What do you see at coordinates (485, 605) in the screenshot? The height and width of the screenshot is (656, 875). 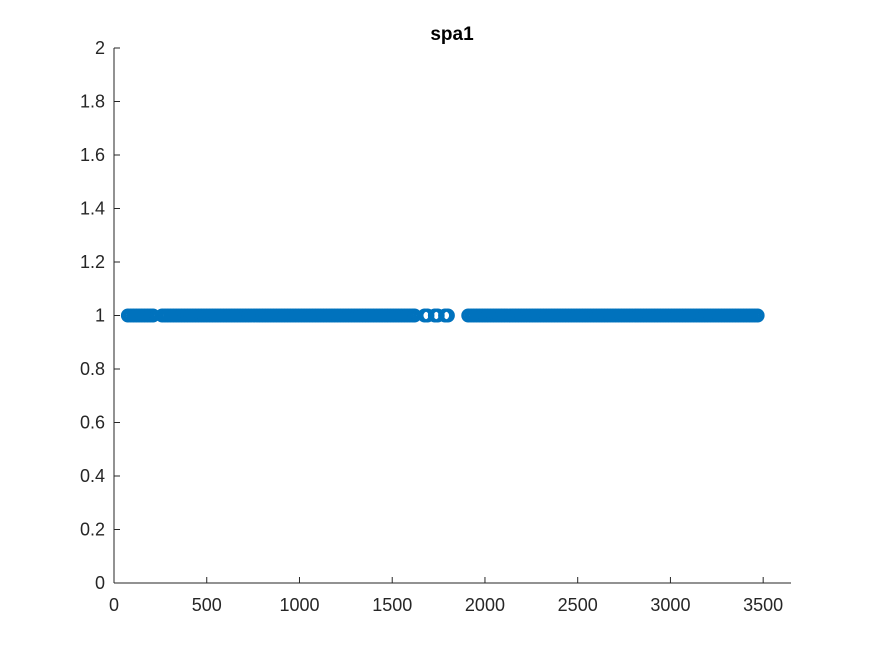 I see `x-tick-label: 2000` at bounding box center [485, 605].